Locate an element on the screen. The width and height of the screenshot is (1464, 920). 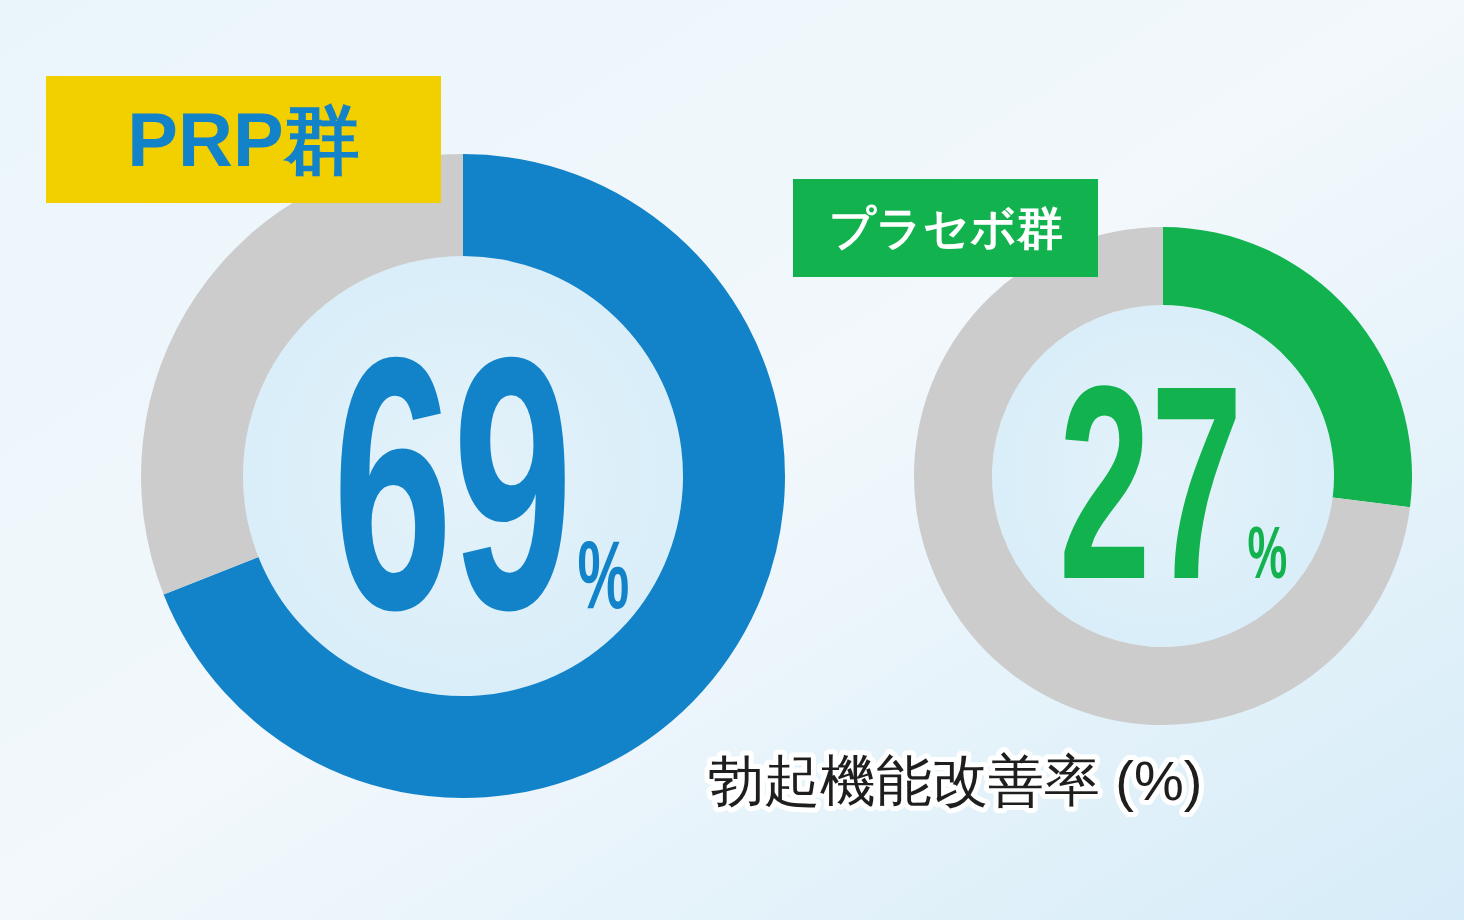
title: プラセボ群 is located at coordinates (945, 228).